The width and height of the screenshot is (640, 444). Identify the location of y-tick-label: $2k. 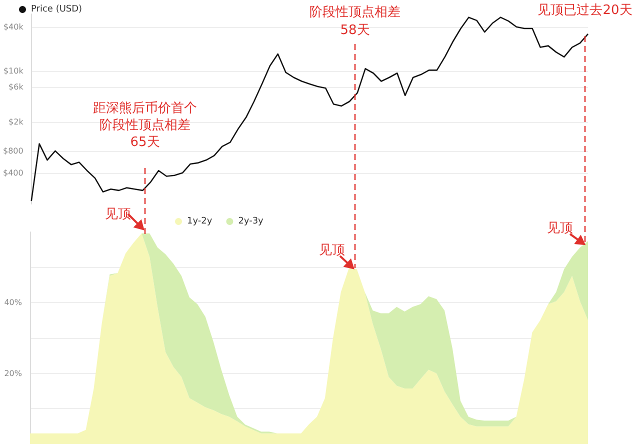
(16, 121).